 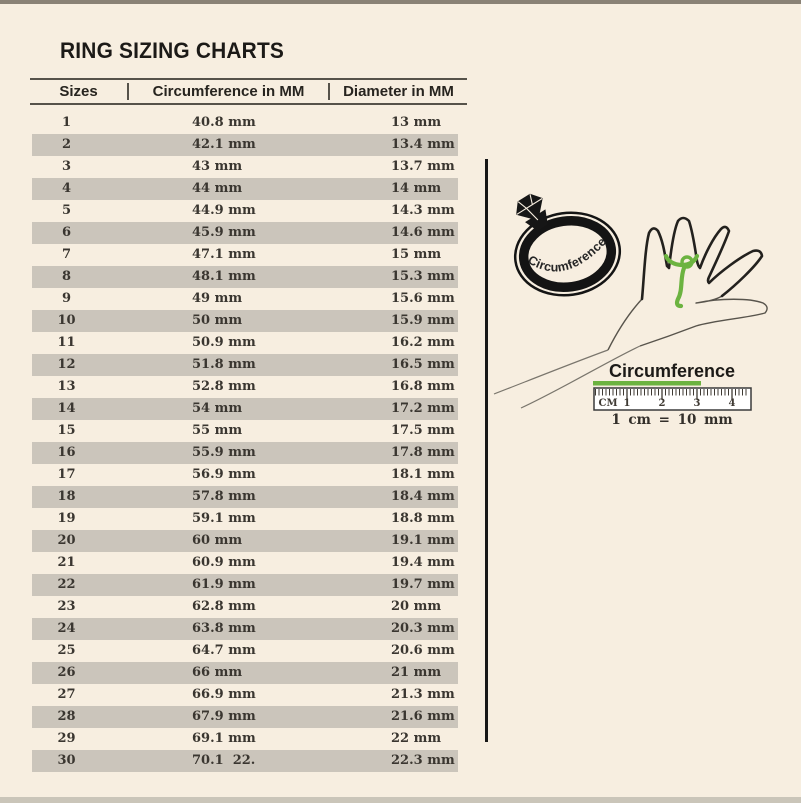 I want to click on measurement-illustration: Circumference Circumference CM 1, so click(x=630, y=310).